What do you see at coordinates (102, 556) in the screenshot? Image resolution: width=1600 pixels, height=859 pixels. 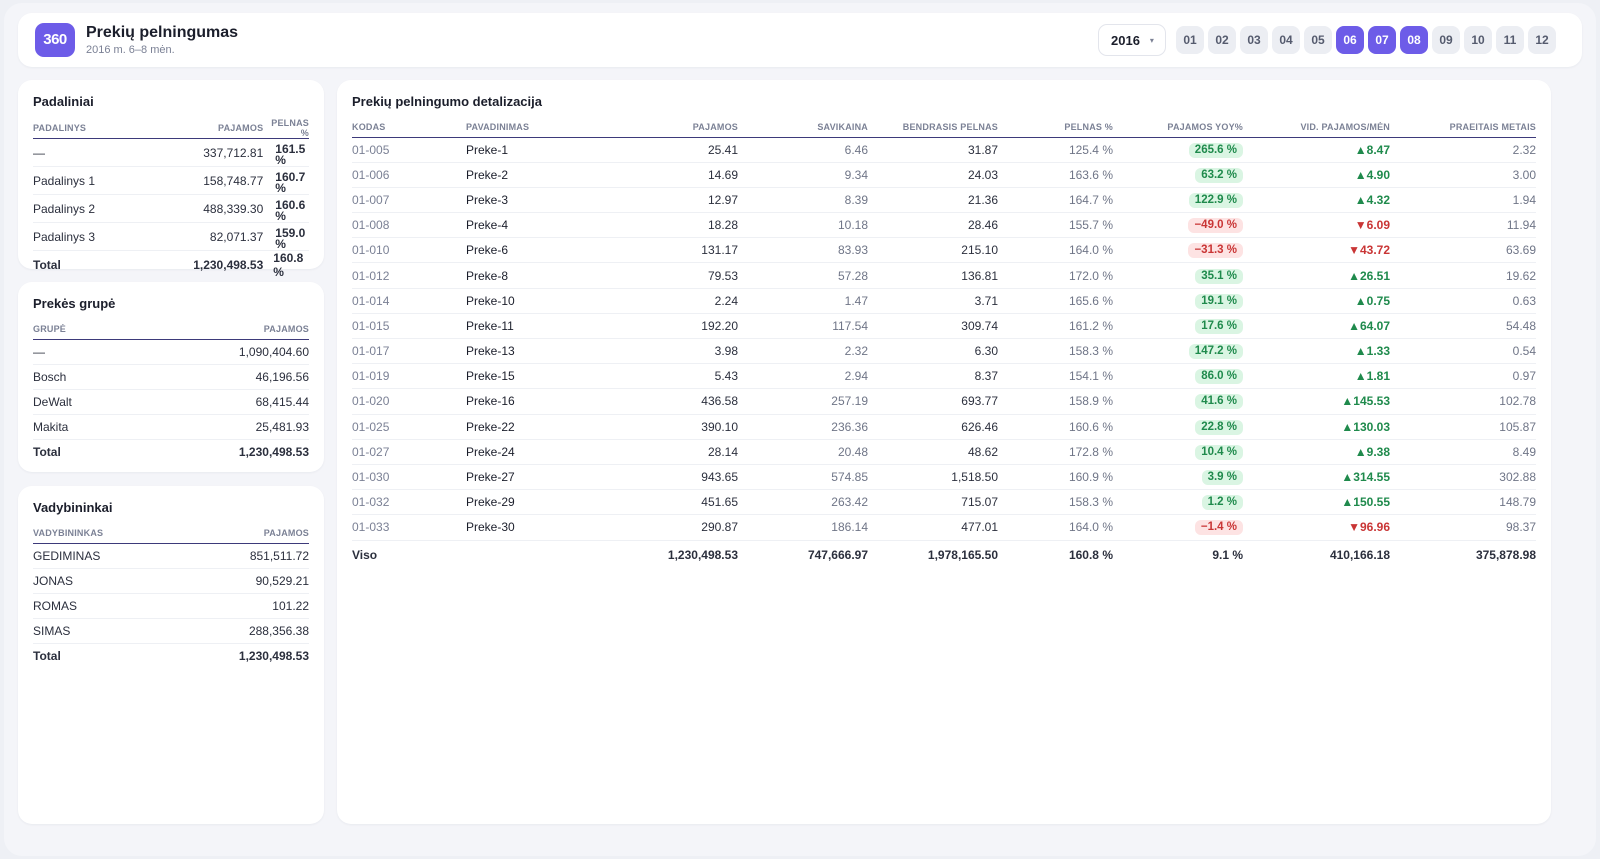 I see `vadybininkai-name: GEDIMINAS` at bounding box center [102, 556].